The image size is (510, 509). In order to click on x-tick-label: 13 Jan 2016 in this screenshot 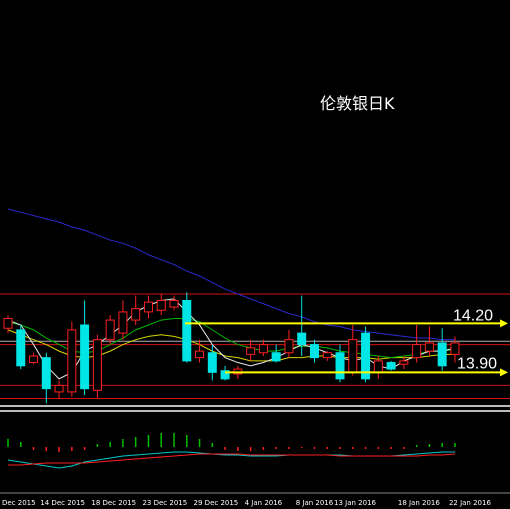, I will do `click(355, 503)`.